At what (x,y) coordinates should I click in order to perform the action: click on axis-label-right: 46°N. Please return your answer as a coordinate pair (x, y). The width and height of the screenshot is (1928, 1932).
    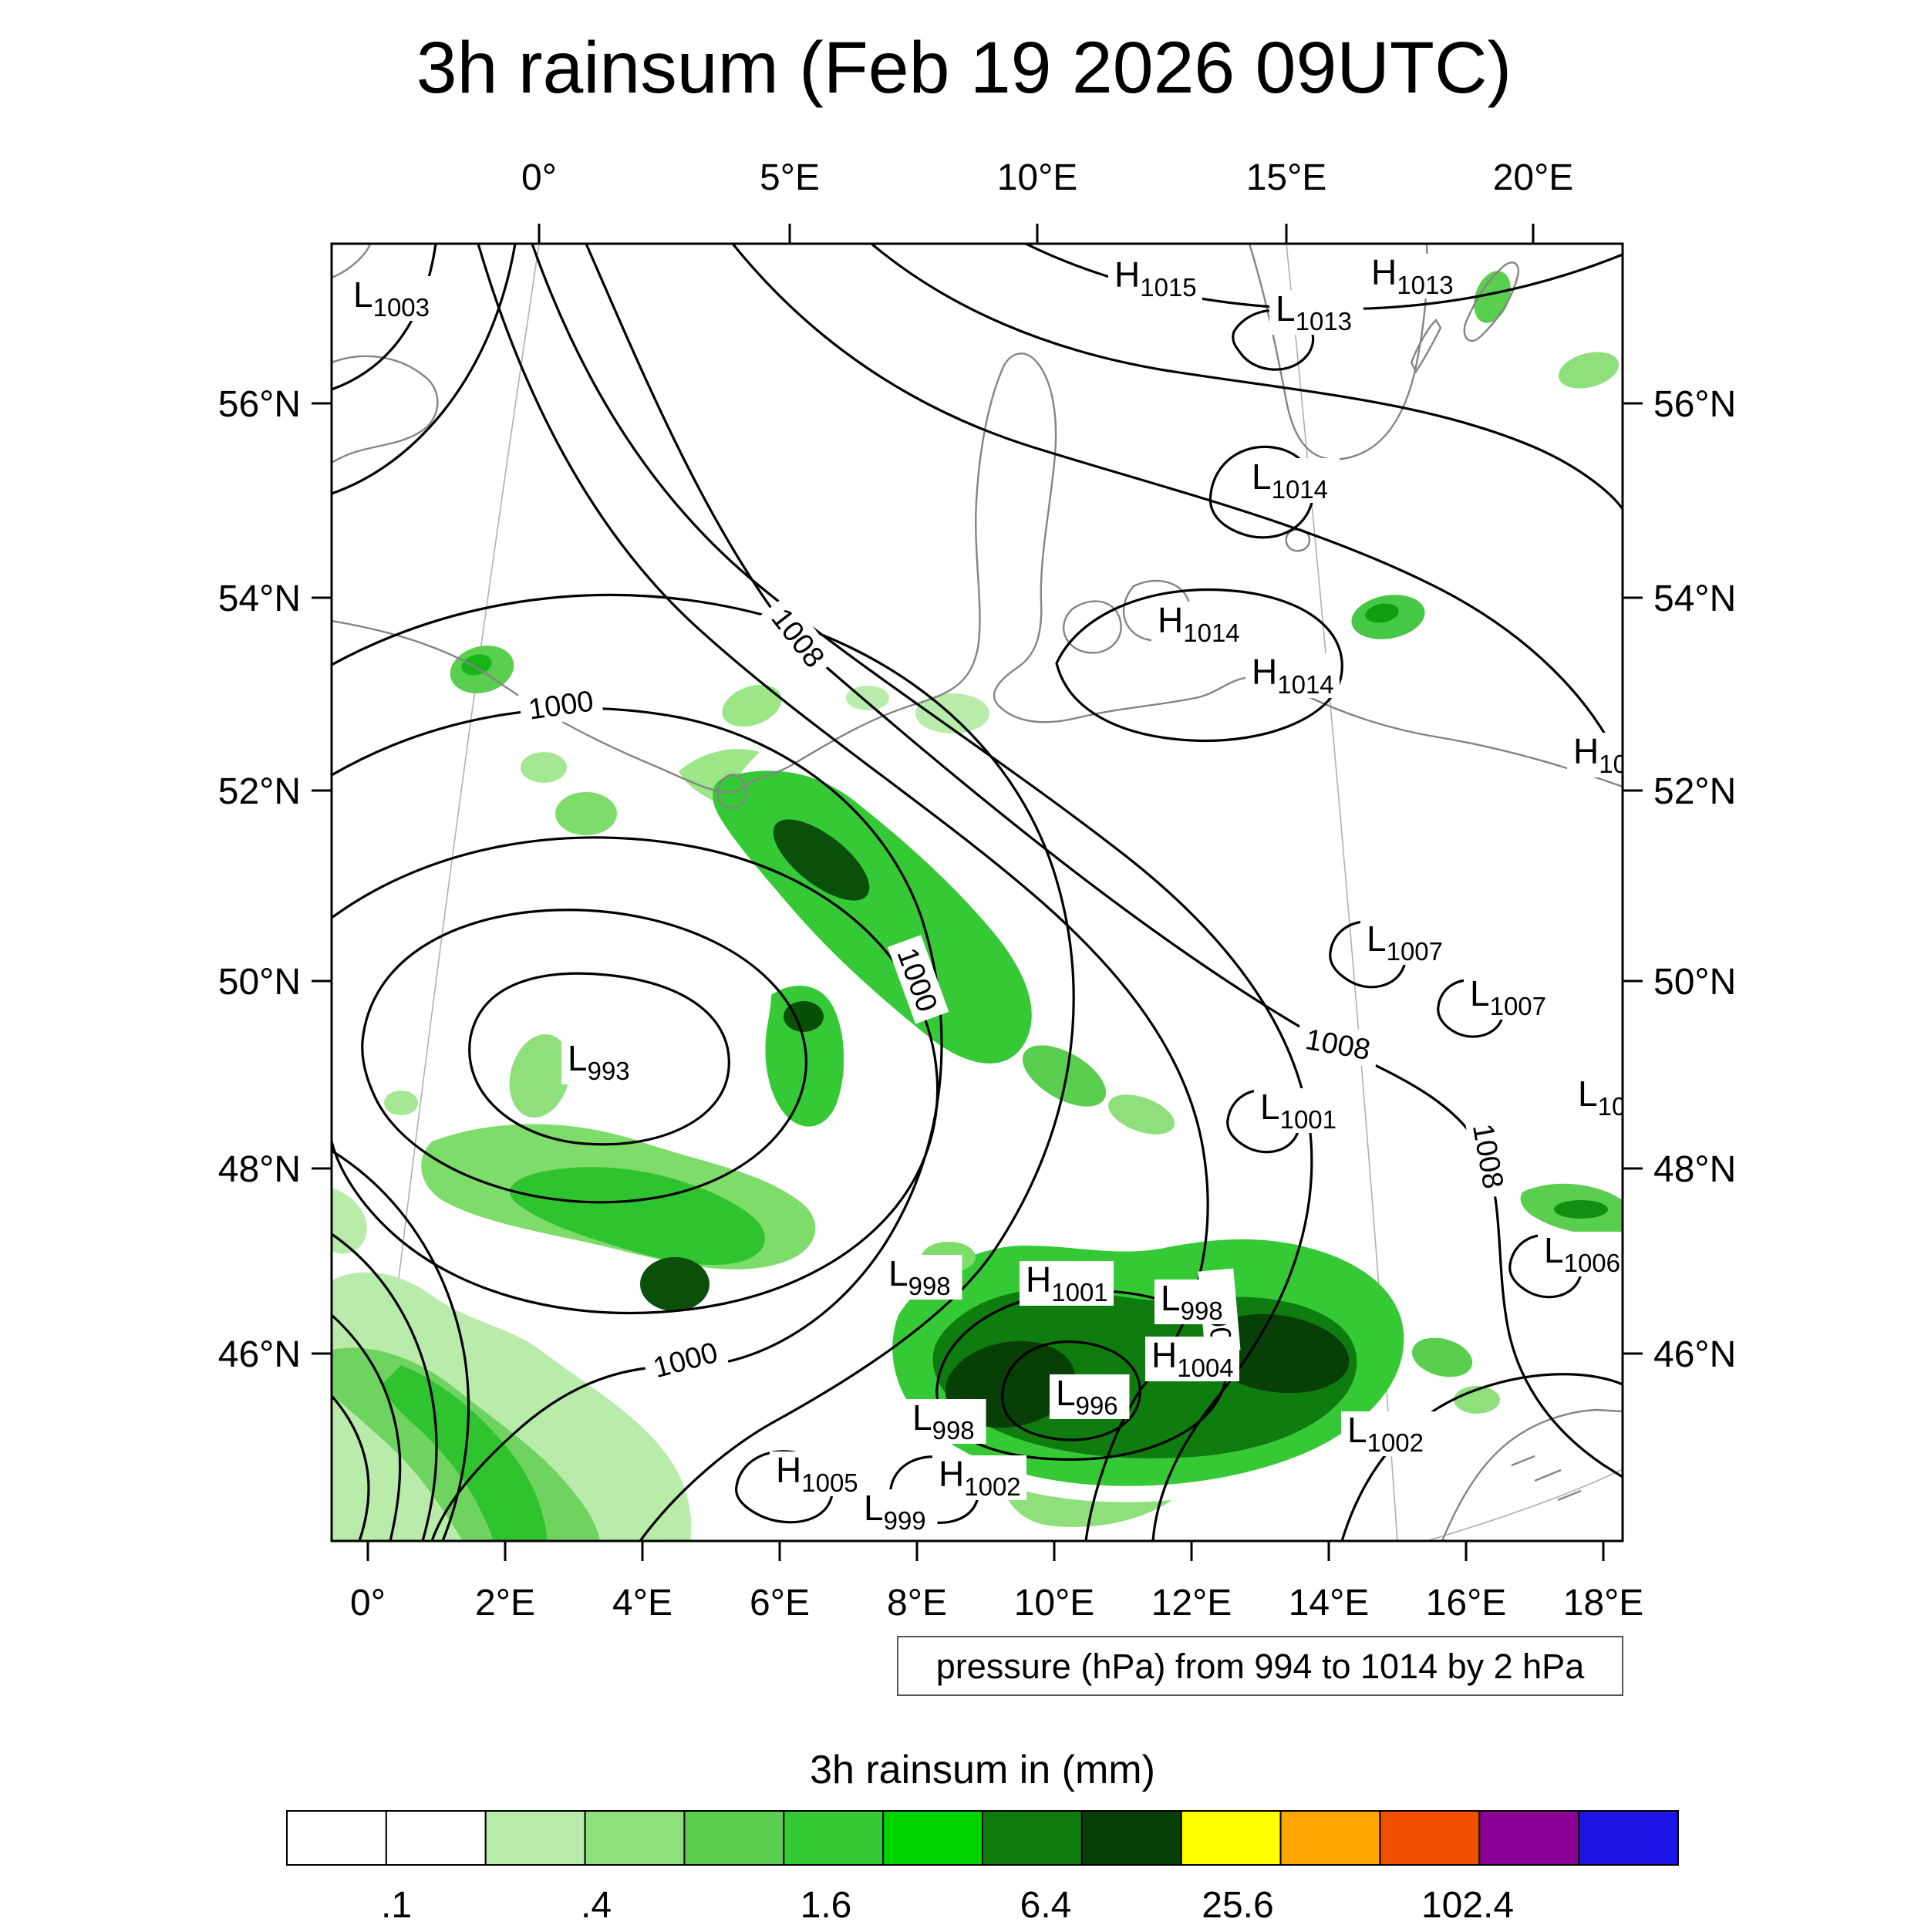
    Looking at the image, I should click on (1694, 1354).